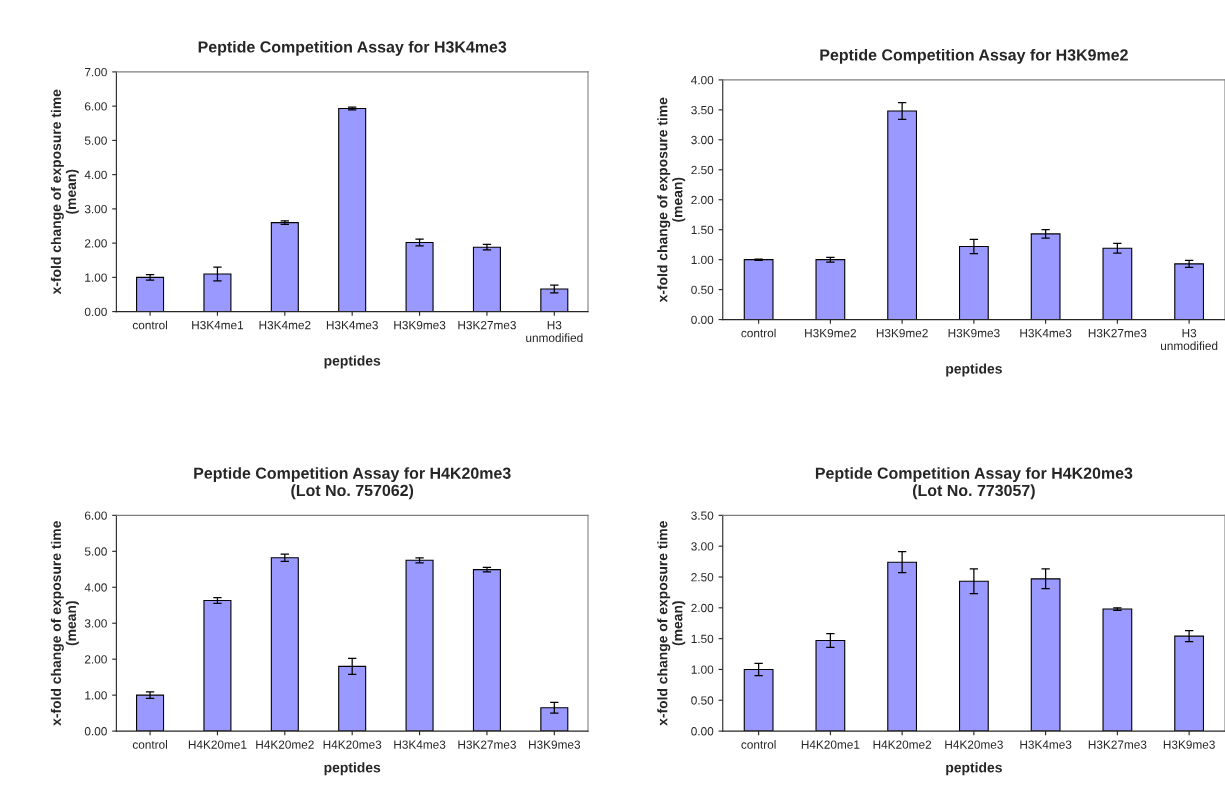 The width and height of the screenshot is (1225, 799). What do you see at coordinates (974, 56) in the screenshot?
I see `chart-title: Peptide Competition Assay for H3K9me2` at bounding box center [974, 56].